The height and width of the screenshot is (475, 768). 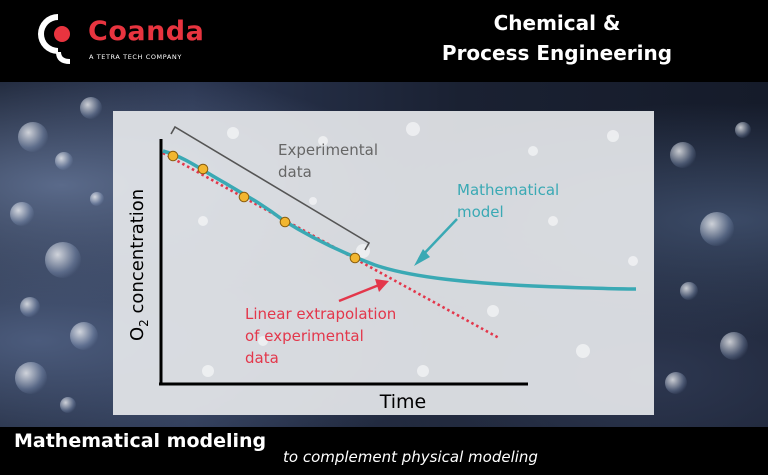 What do you see at coordinates (320, 314) in the screenshot?
I see `extrapolation-label-line1: Linear extrapolation` at bounding box center [320, 314].